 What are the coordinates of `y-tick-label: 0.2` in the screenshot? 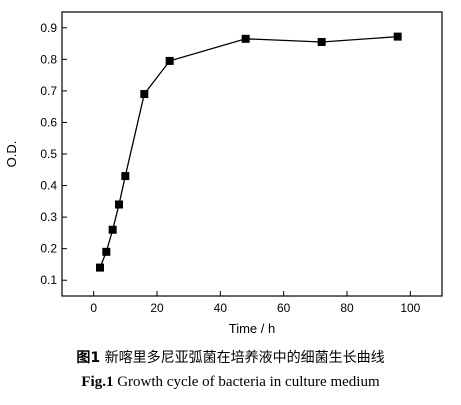 It's located at (48, 249).